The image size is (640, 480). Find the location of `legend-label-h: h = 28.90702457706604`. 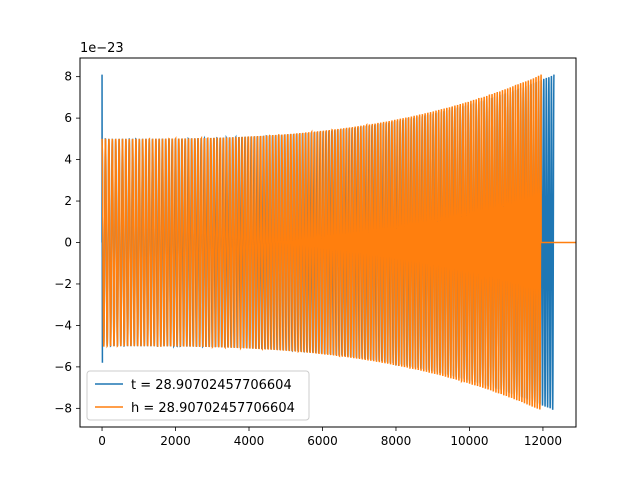

legend-label-h: h = 28.90702457706604 is located at coordinates (213, 408).